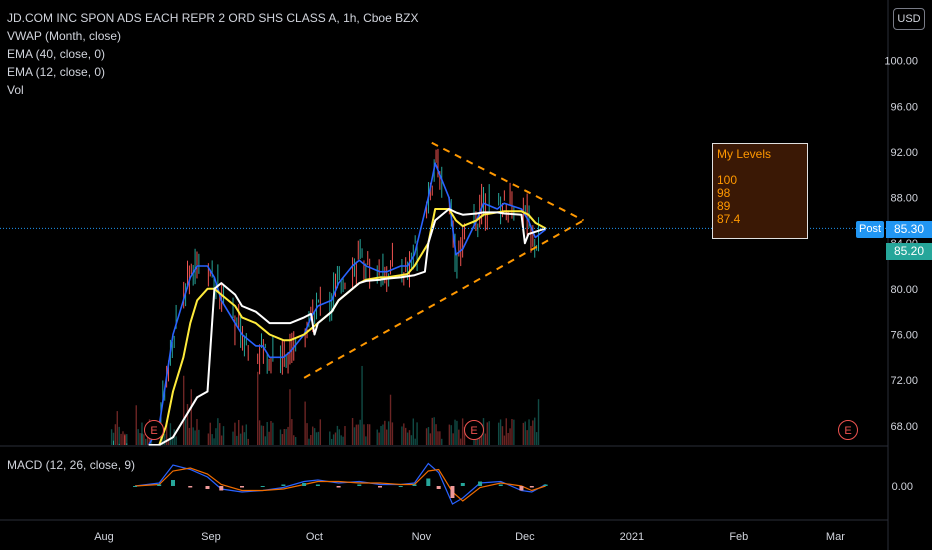  What do you see at coordinates (71, 465) in the screenshot?
I see `macd-legend: MACD (12, 26, close, 9)` at bounding box center [71, 465].